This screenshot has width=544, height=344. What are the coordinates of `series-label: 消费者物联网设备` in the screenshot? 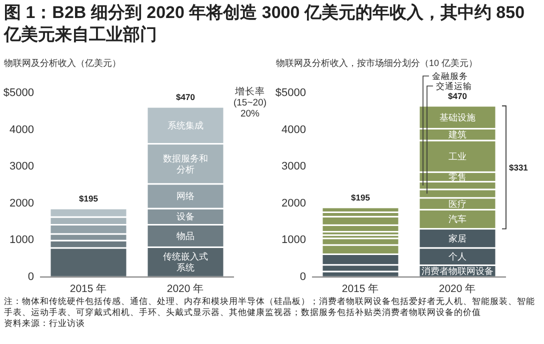 It's located at (458, 271).